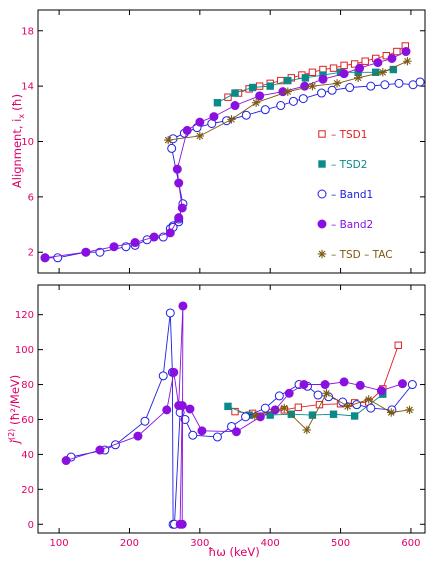 The image size is (436, 581). I want to click on legend-item-band1: – Band1, so click(345, 195).